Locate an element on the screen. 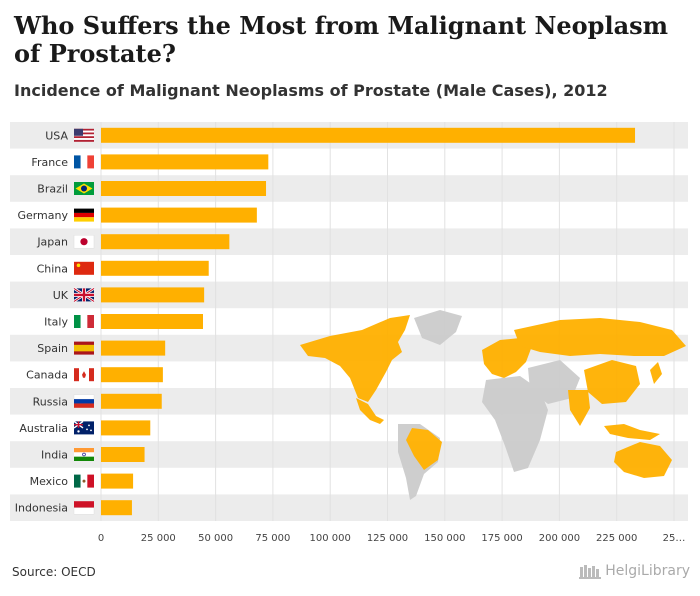  category-label: Russia is located at coordinates (50, 401).